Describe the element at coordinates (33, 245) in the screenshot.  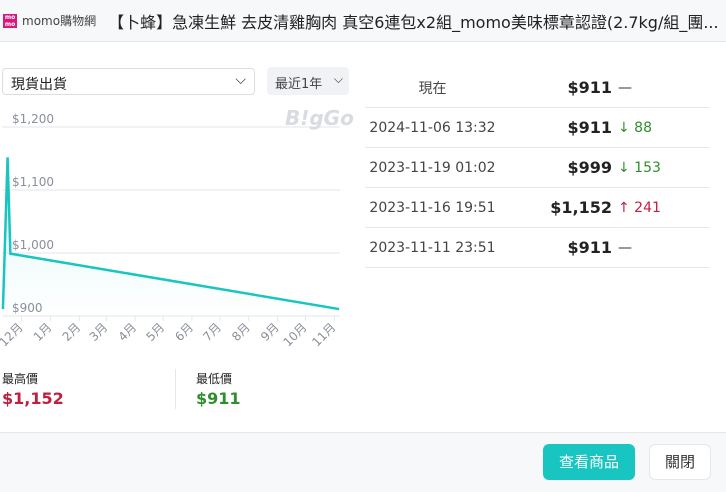
I see `y-tick-label: $1,000` at that location.